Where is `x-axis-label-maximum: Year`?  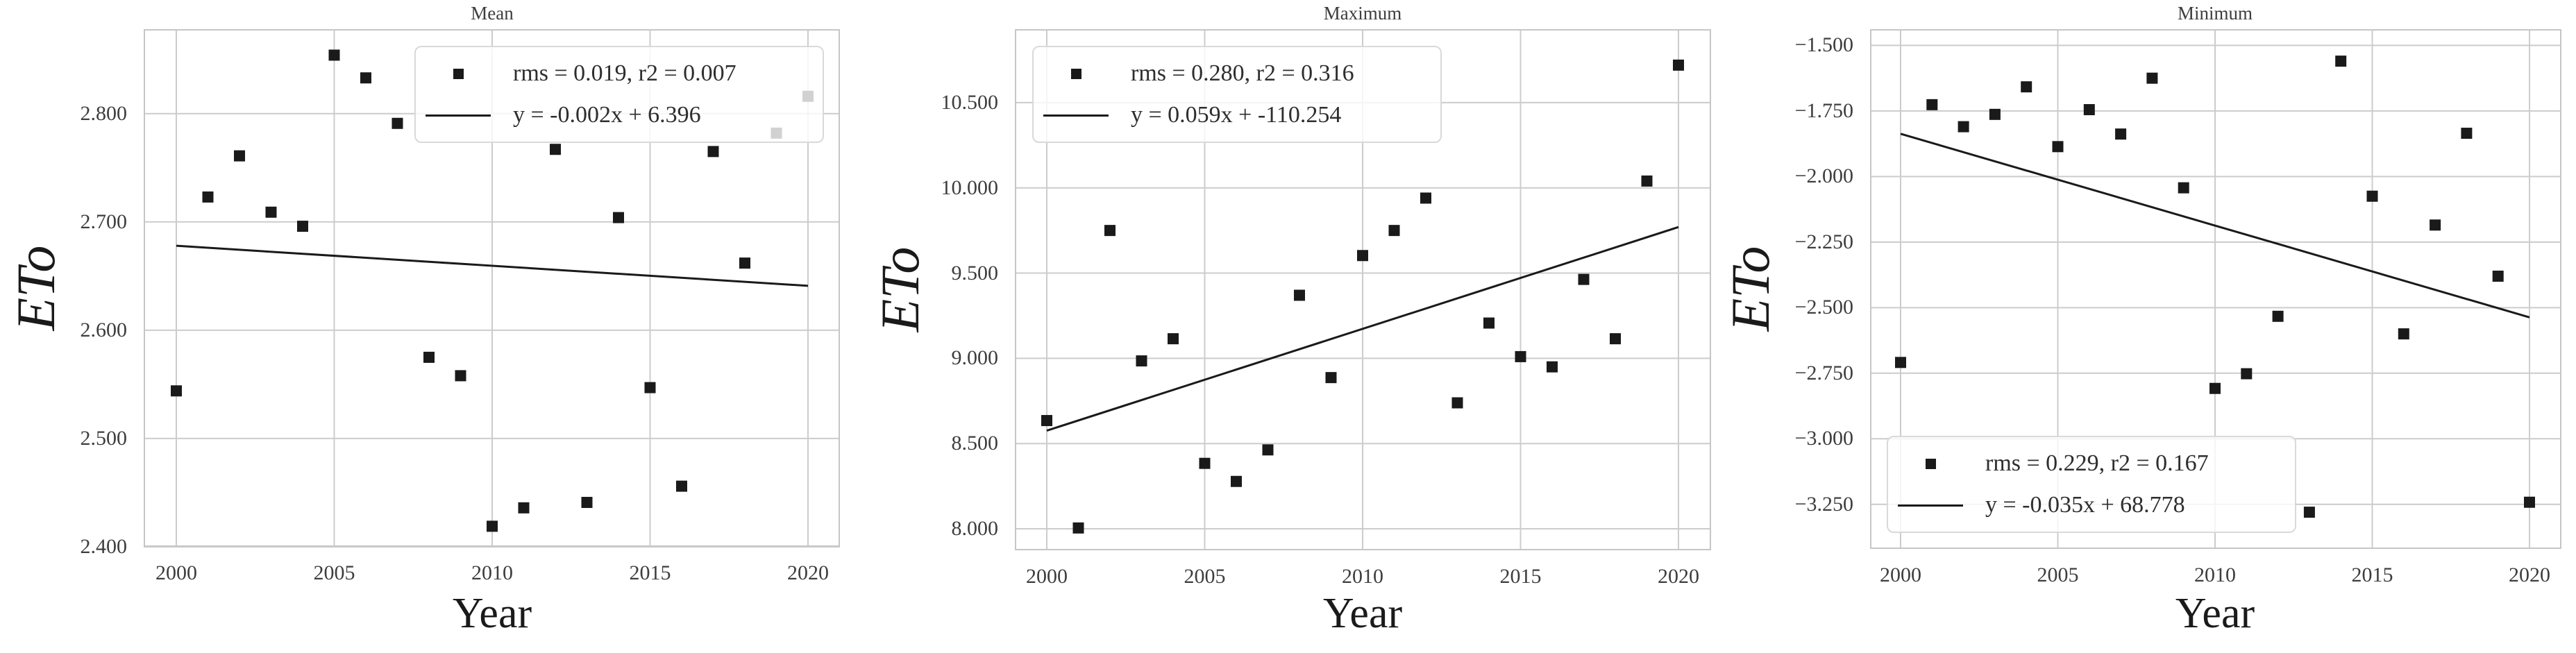 x-axis-label-maximum: Year is located at coordinates (1362, 613).